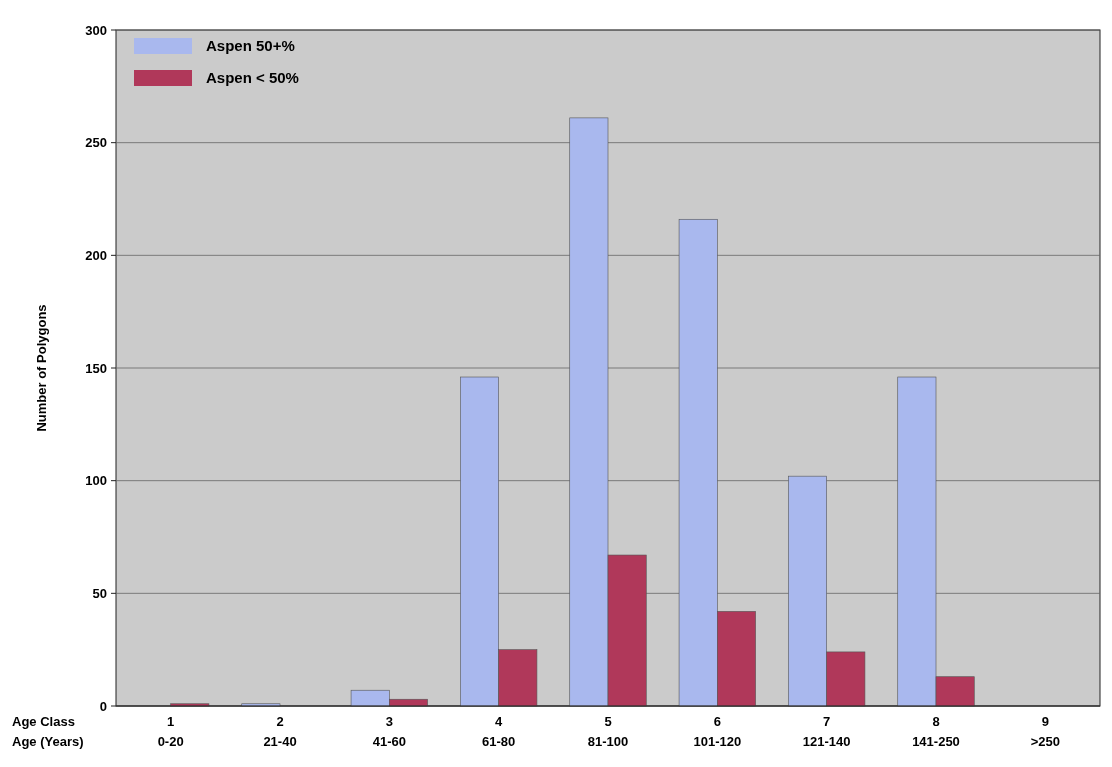  What do you see at coordinates (99, 593) in the screenshot?
I see `y-tick-label: 50` at bounding box center [99, 593].